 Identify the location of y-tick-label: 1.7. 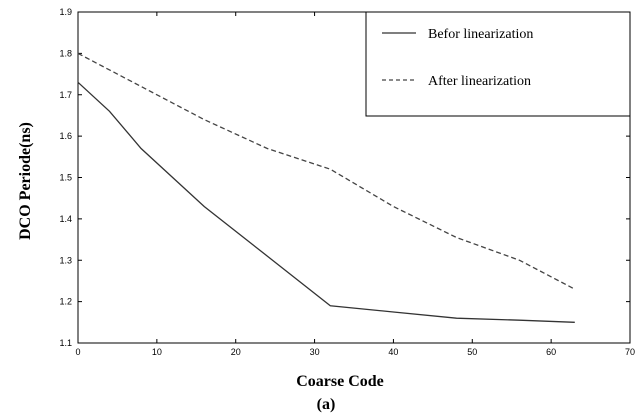
(65, 95).